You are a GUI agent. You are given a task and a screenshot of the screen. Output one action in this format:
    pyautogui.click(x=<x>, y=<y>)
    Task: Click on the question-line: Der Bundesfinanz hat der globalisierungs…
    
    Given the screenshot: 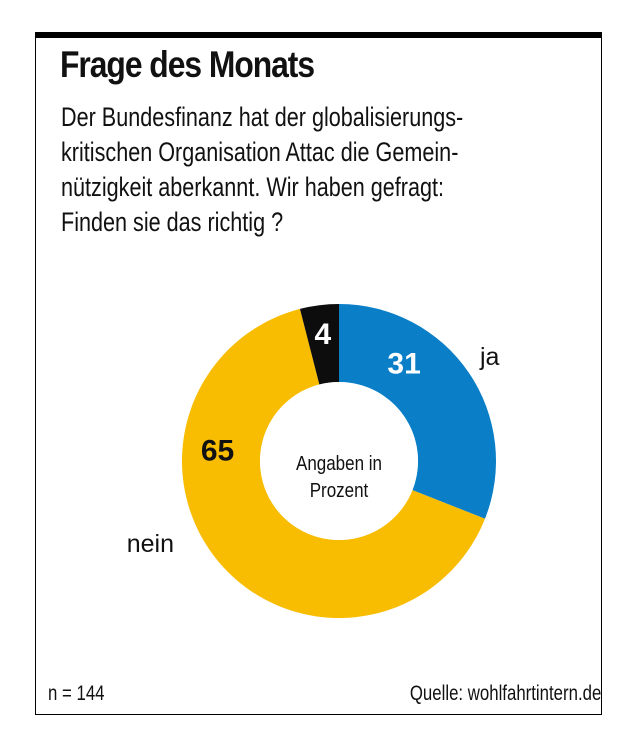 What is the action you would take?
    pyautogui.click(x=262, y=117)
    